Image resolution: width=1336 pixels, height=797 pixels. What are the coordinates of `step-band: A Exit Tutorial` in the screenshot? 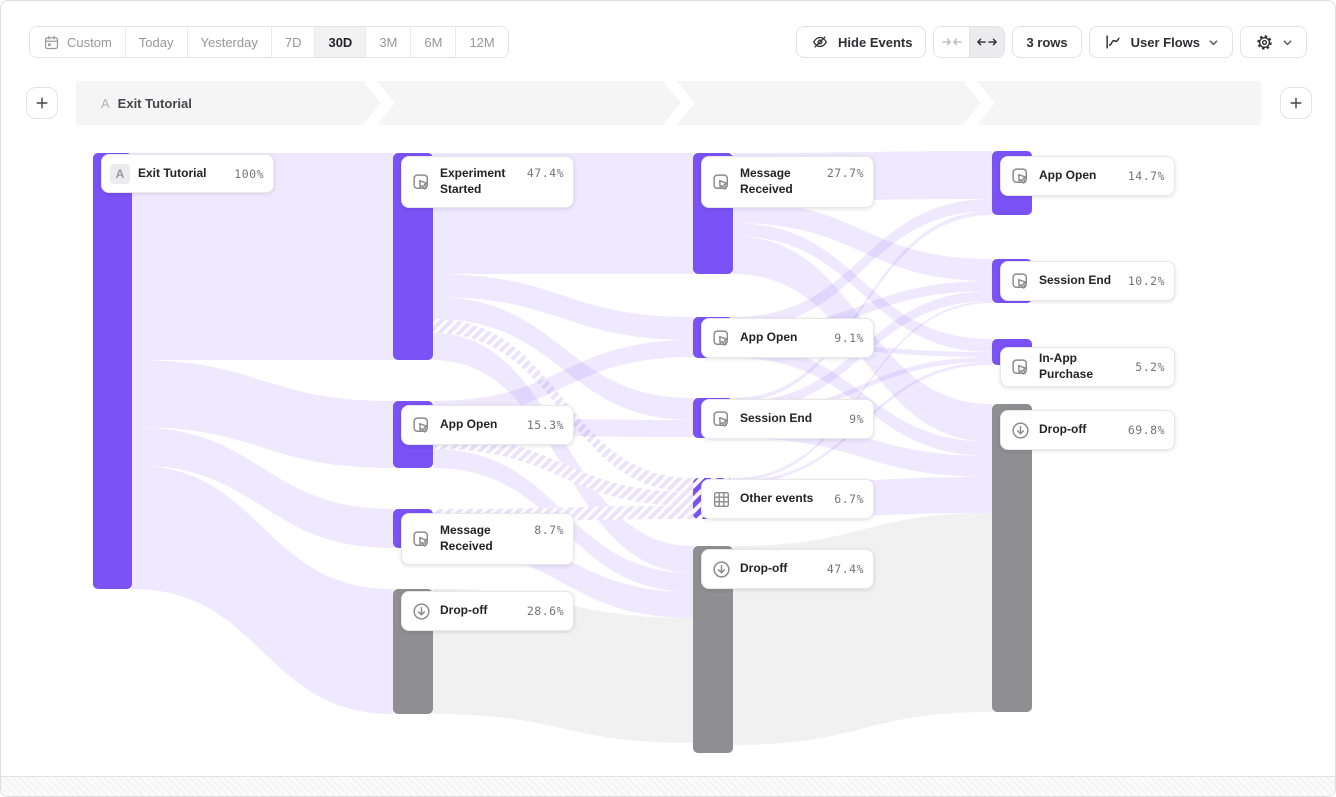 It's located at (668, 103).